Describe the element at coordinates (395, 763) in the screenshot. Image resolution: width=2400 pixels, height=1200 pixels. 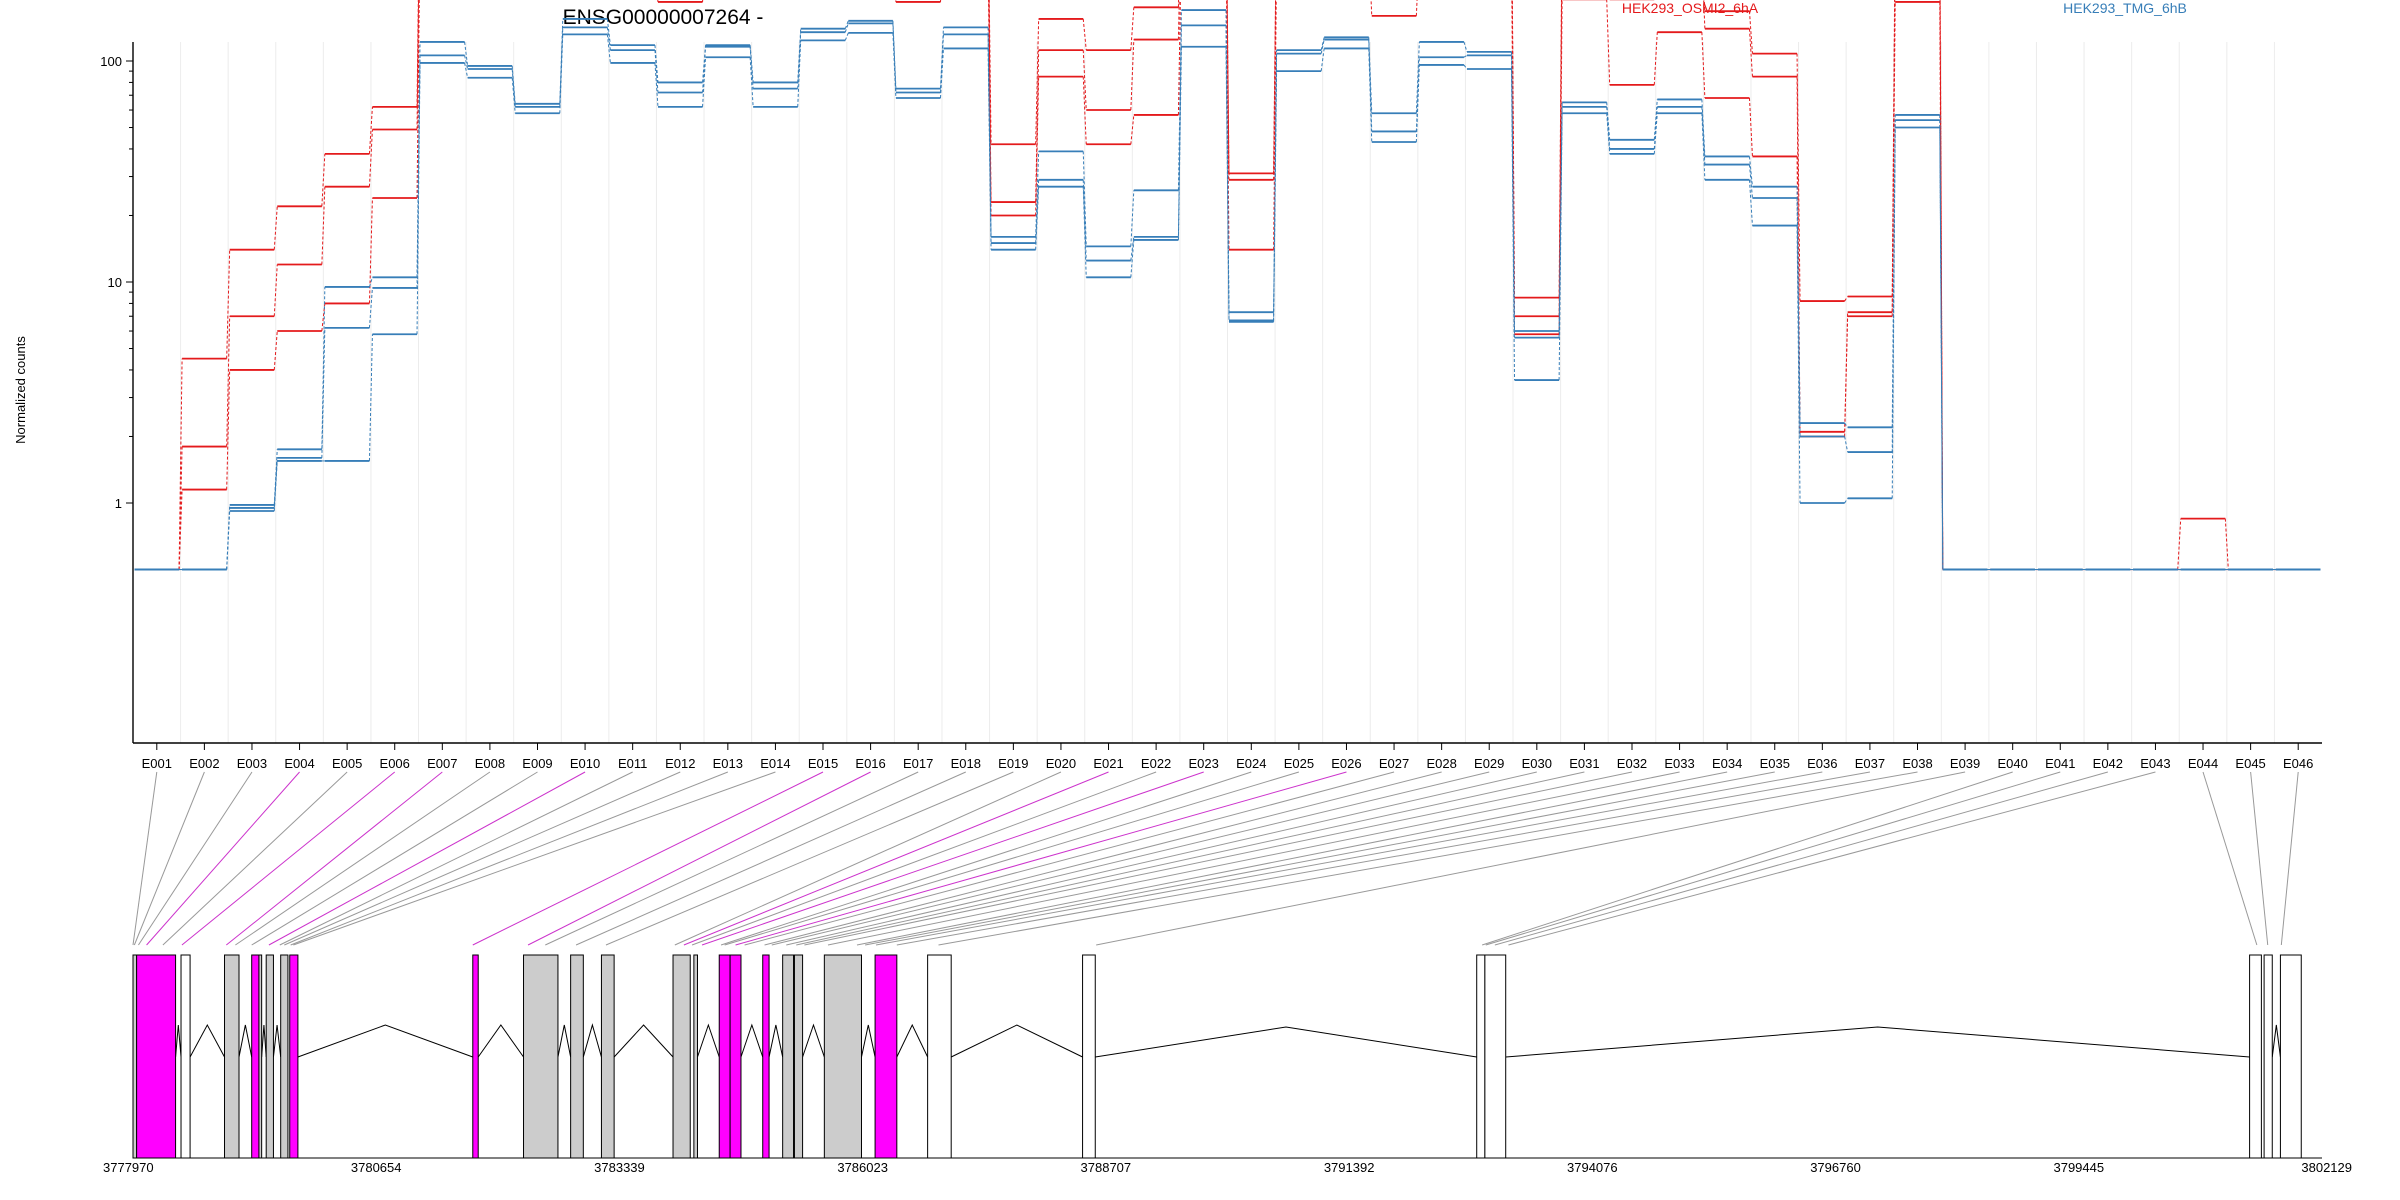
I see `exon-label: E006` at that location.